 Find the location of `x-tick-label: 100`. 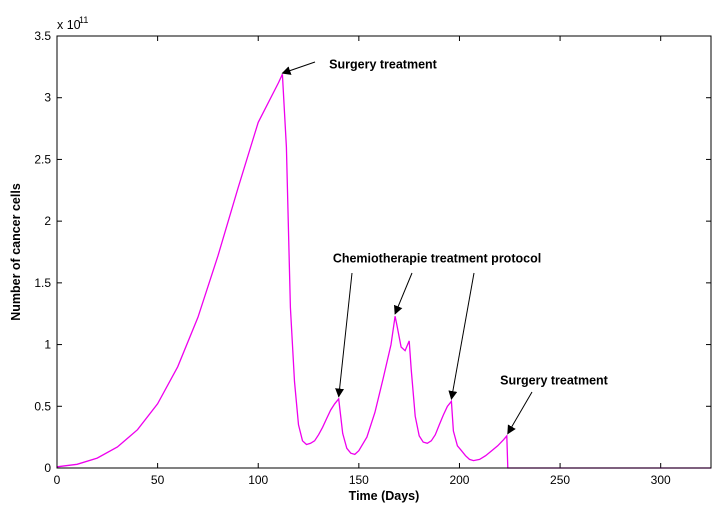

x-tick-label: 100 is located at coordinates (258, 480).